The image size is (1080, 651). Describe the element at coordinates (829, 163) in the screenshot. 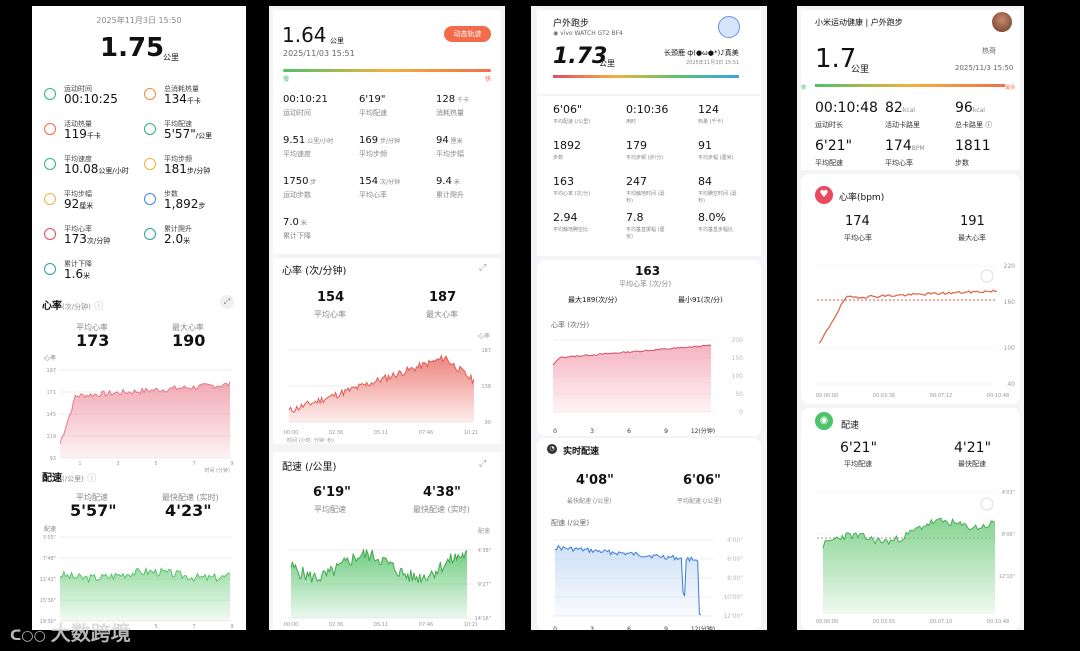

I see `stat-label: 平均配速` at that location.